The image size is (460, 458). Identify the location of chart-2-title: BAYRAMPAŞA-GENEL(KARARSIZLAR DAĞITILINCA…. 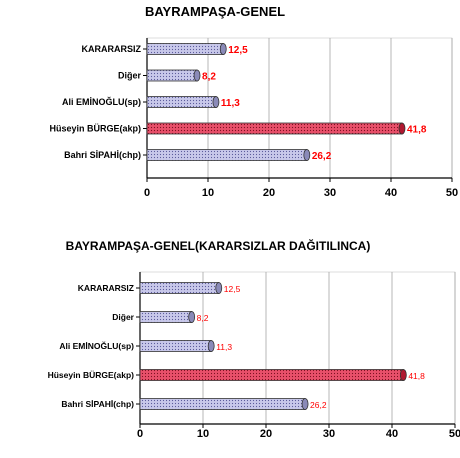
(218, 245).